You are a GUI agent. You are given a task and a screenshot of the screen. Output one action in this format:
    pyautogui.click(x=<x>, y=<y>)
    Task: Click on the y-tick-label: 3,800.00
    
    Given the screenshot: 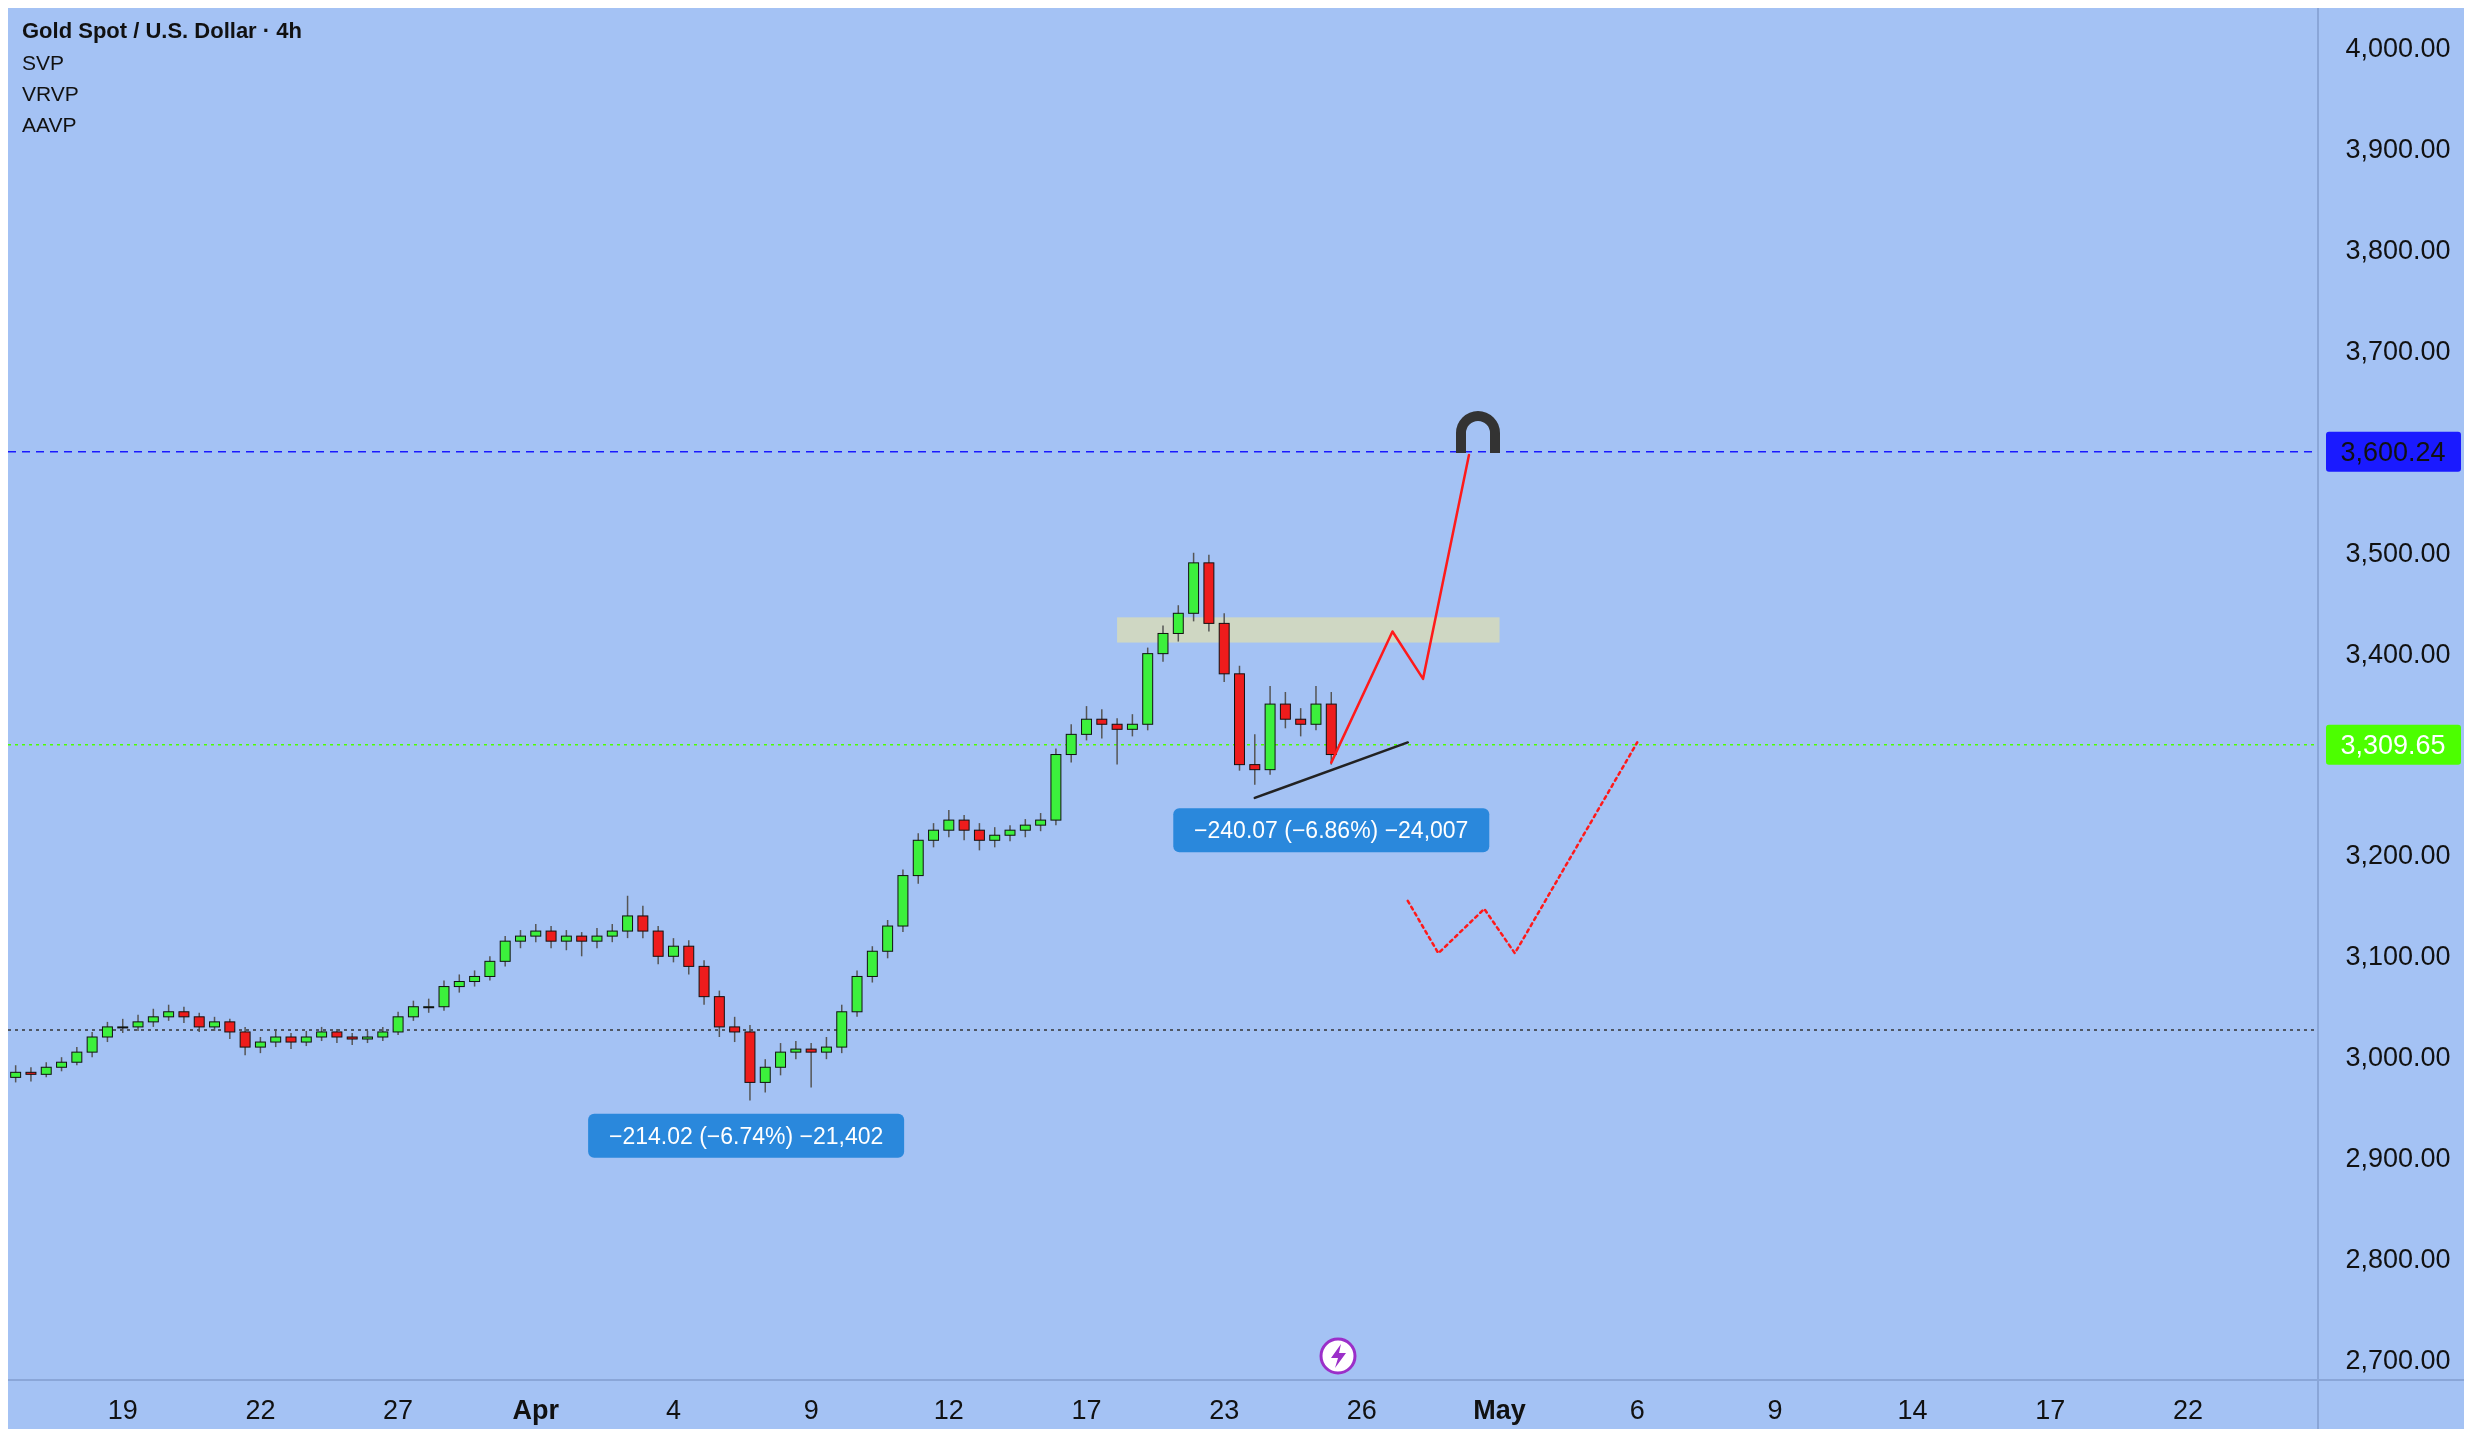 What is the action you would take?
    pyautogui.click(x=2398, y=250)
    